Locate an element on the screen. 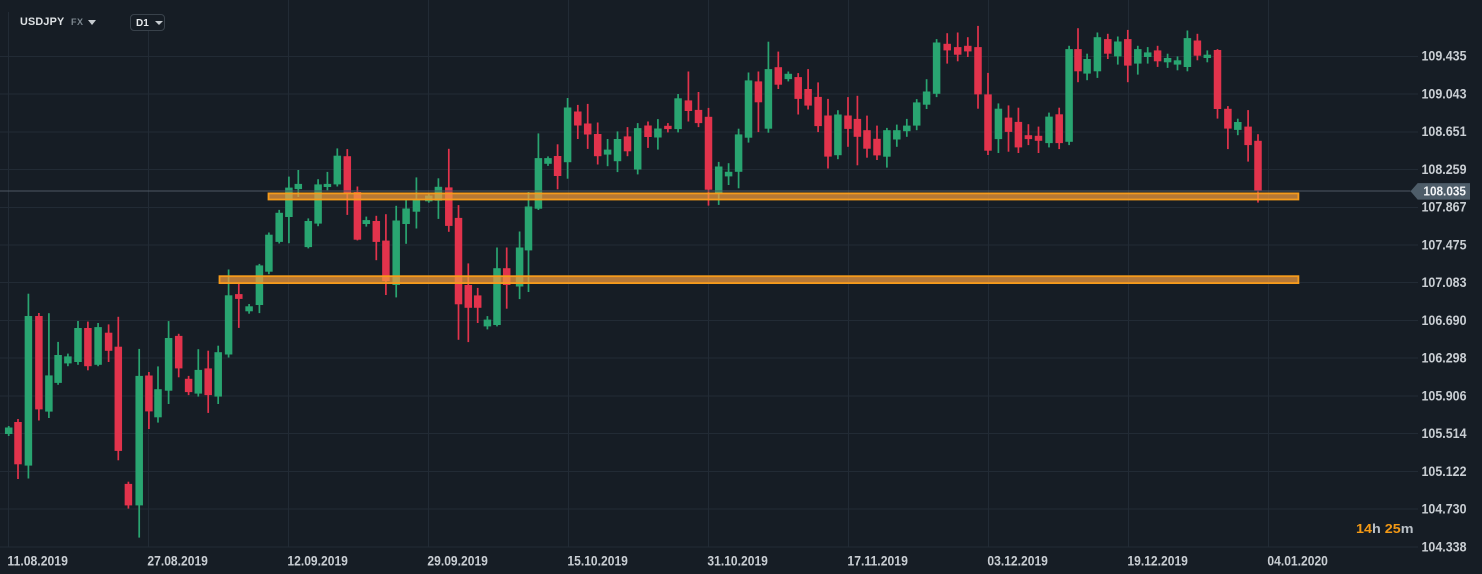 The width and height of the screenshot is (1482, 574). svg-text: 109.043 is located at coordinates (1444, 93).